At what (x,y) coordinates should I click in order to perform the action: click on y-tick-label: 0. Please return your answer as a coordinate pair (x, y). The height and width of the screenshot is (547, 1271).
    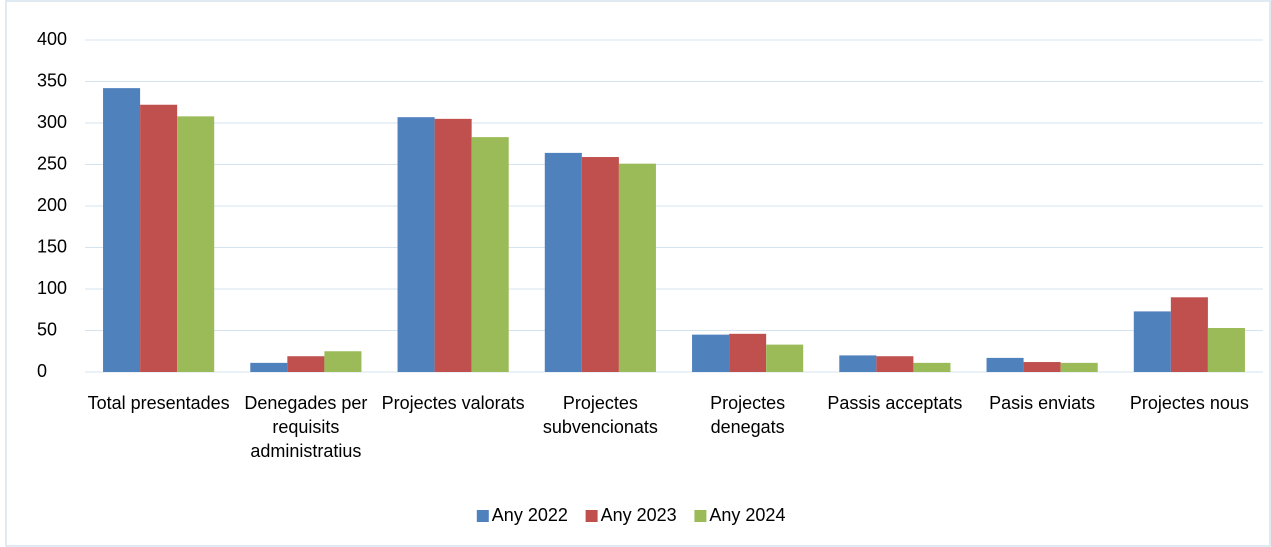
    Looking at the image, I should click on (42, 371).